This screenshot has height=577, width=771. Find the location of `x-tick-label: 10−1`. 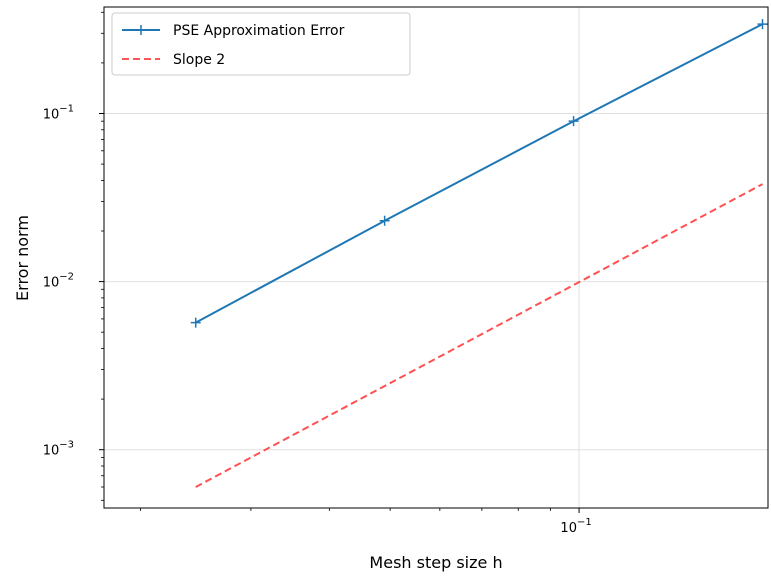

x-tick-label: 10−1 is located at coordinates (575, 526).